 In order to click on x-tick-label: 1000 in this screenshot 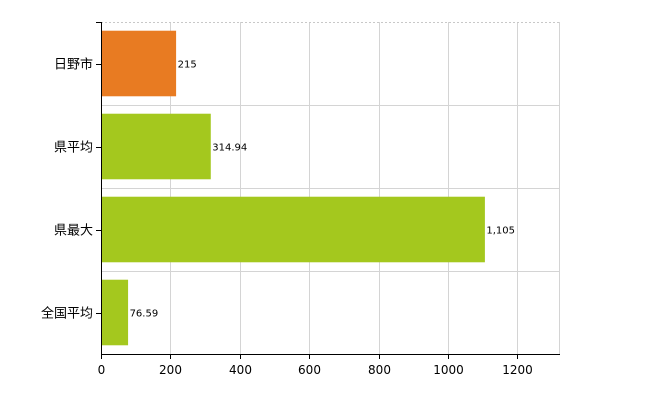, I will do `click(448, 370)`.